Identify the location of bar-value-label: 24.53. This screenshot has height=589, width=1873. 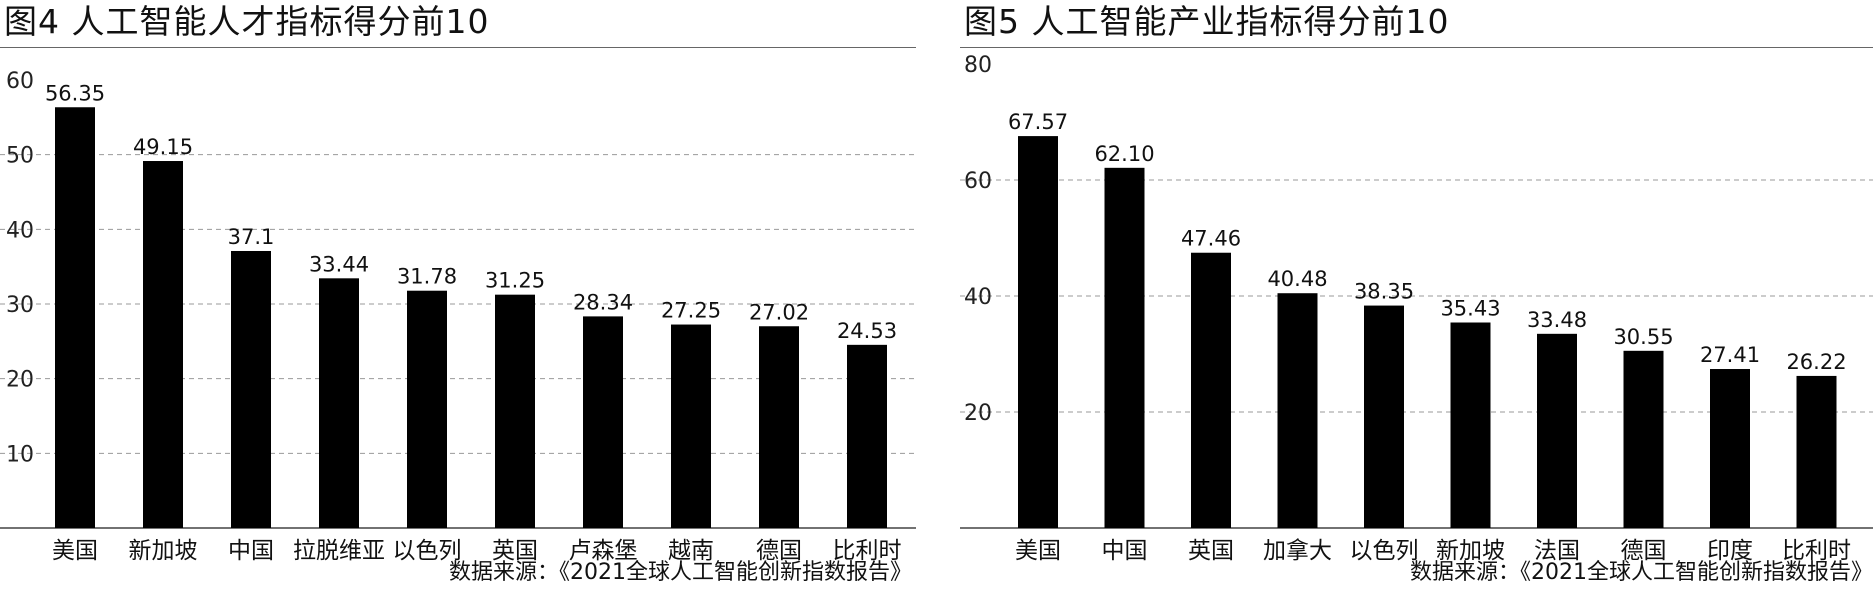
(867, 331).